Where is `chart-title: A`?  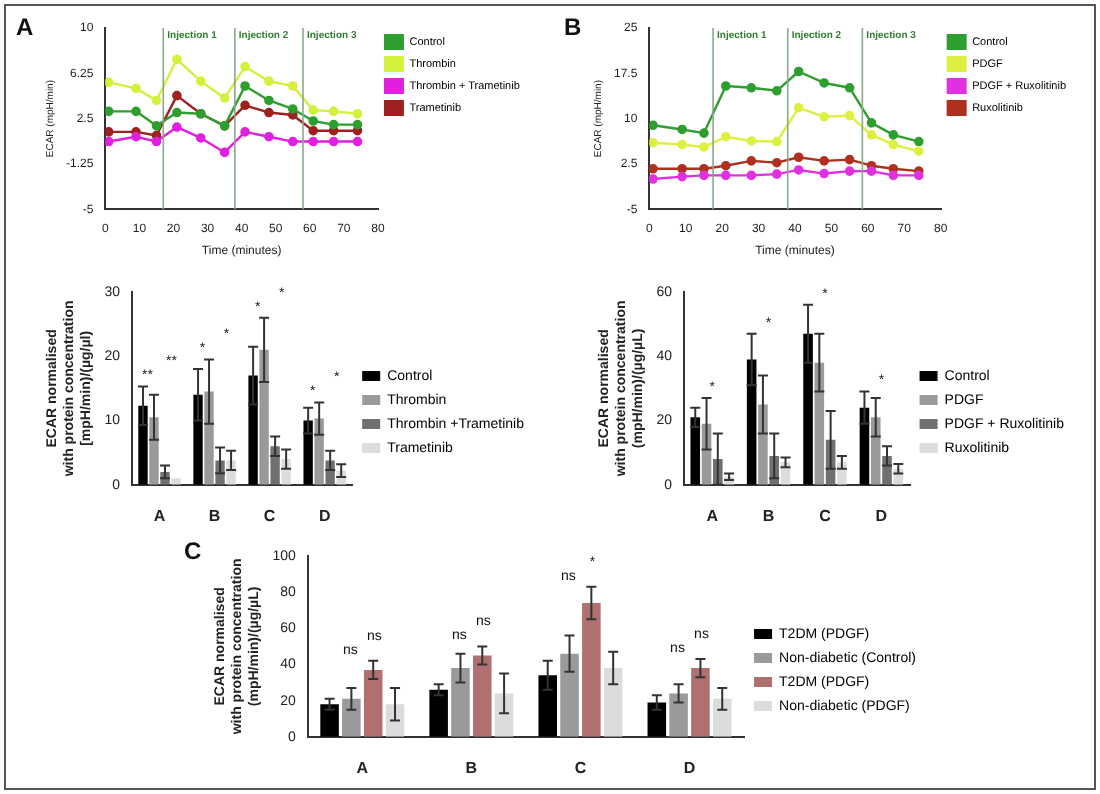
chart-title: A is located at coordinates (25, 26).